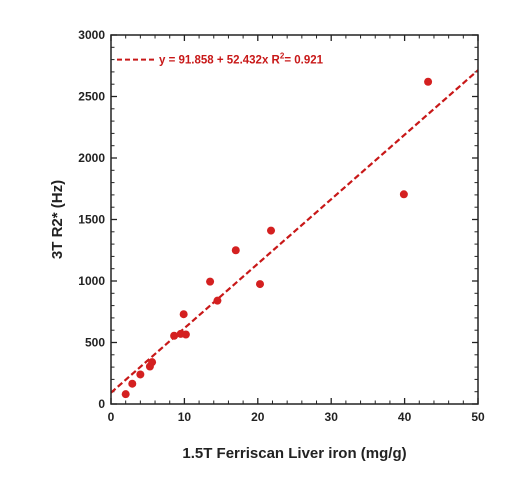  What do you see at coordinates (478, 417) in the screenshot?
I see `x-tick-label: 50` at bounding box center [478, 417].